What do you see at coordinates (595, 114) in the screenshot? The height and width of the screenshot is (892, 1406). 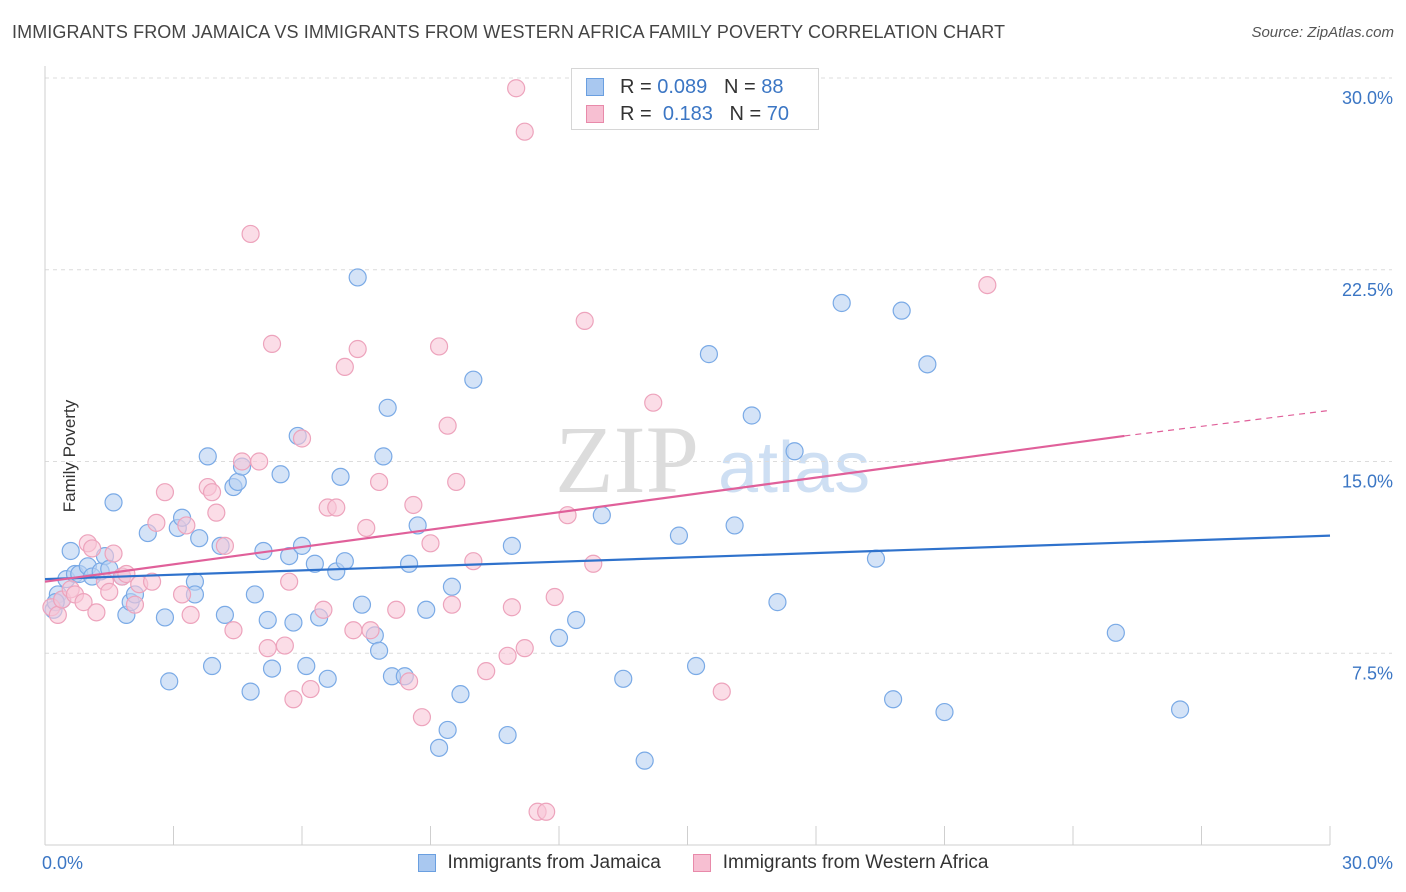 I see `legend-swatch-western-africa` at bounding box center [595, 114].